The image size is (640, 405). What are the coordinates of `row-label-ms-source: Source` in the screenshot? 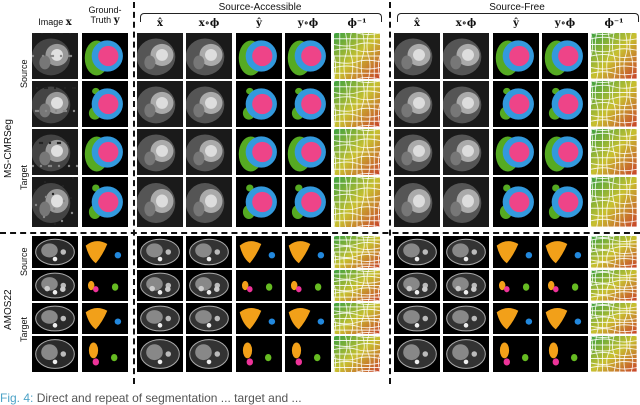 It's located at (24, 73).